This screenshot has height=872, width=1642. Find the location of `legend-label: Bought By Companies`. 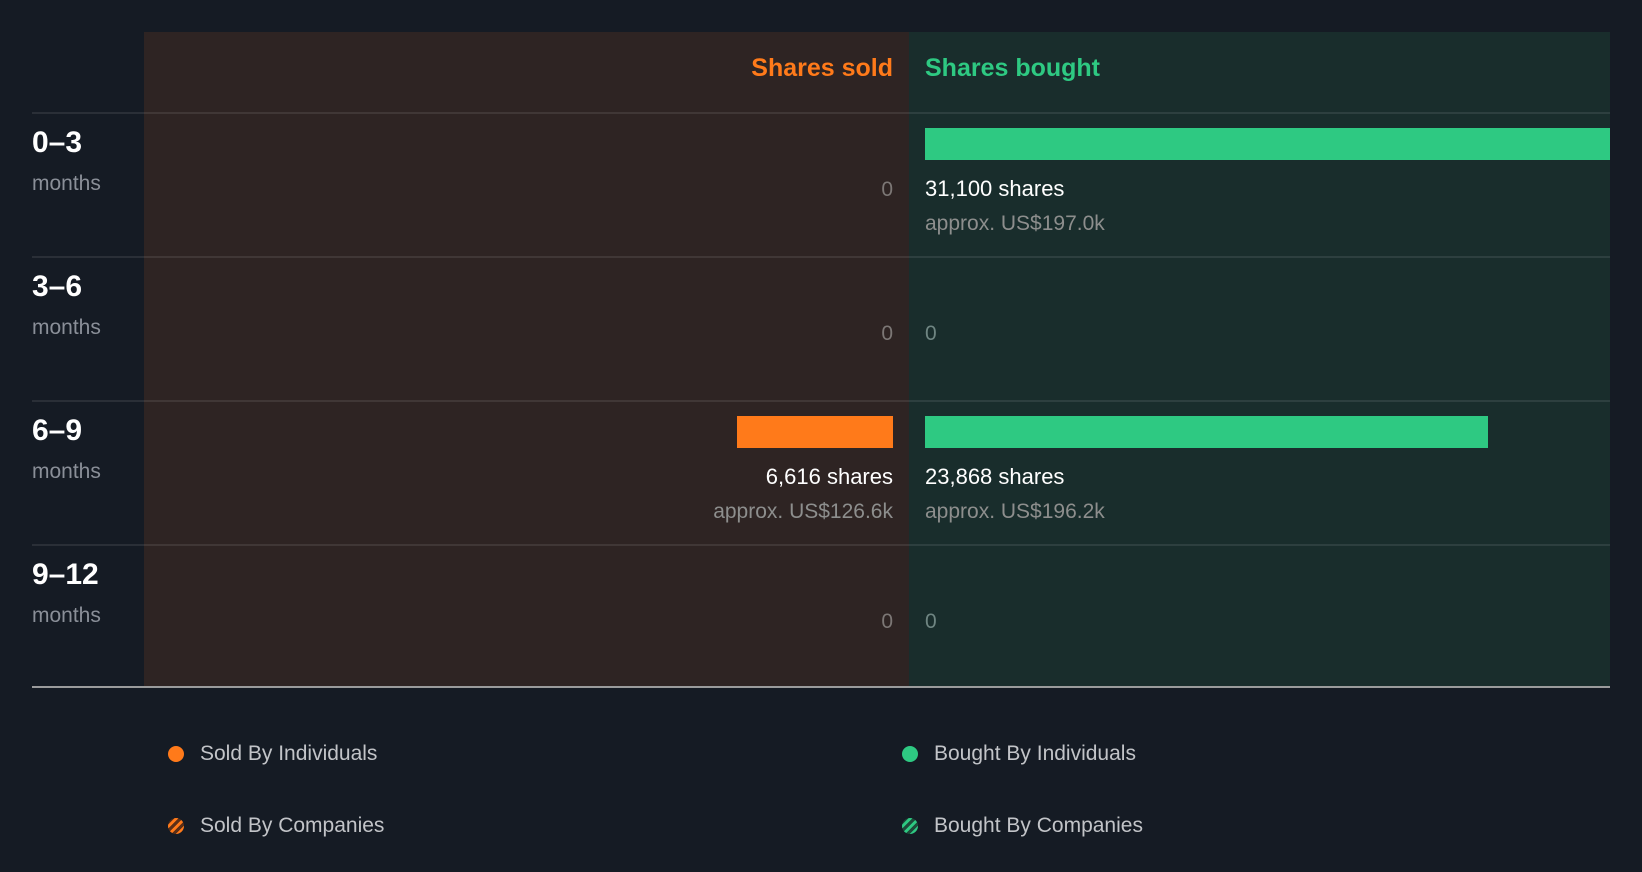

legend-label: Bought By Companies is located at coordinates (1038, 825).